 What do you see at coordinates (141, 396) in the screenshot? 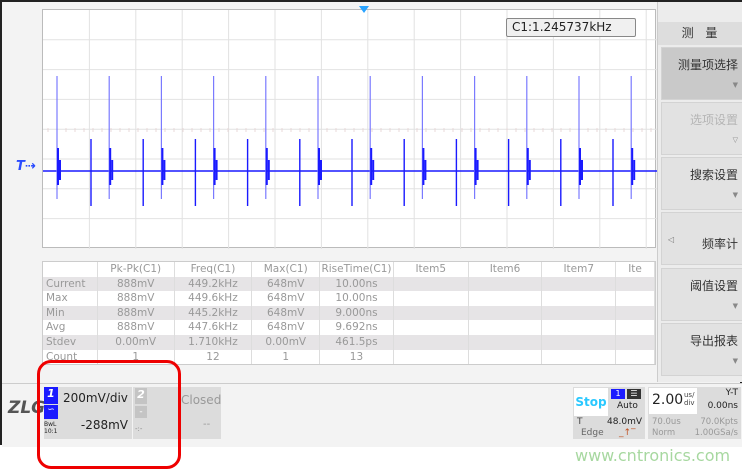
I see `channel2-badge: 2` at bounding box center [141, 396].